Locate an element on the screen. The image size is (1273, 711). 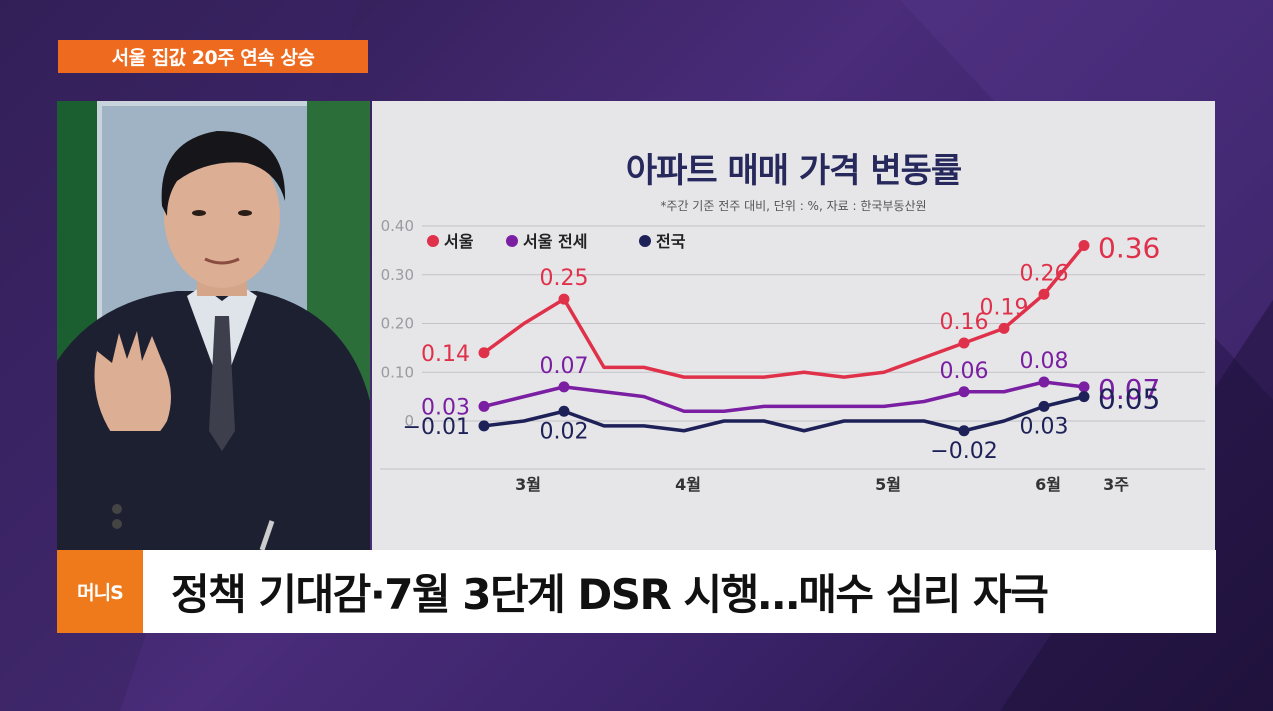
data-label: 0.05 is located at coordinates (1129, 399).